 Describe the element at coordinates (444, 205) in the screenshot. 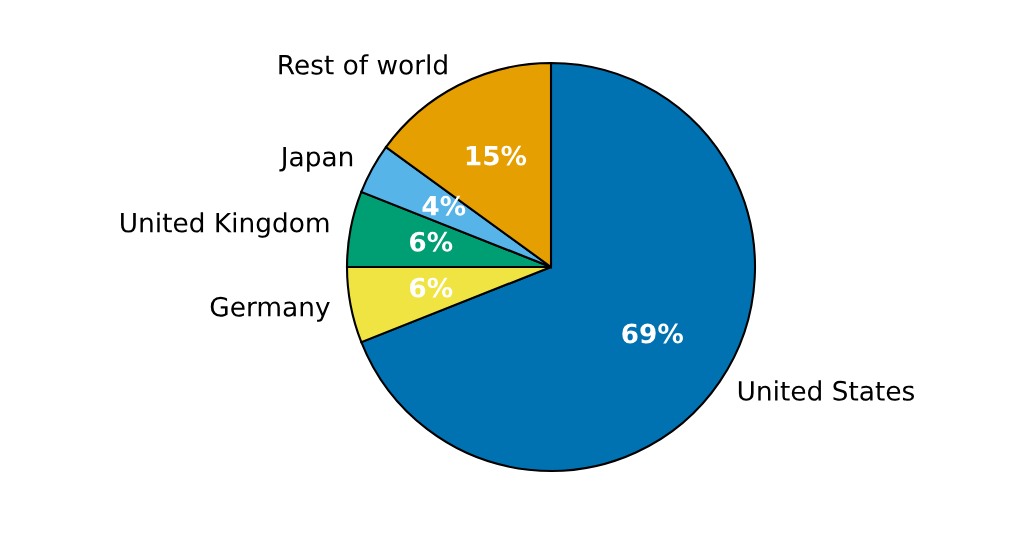

I see `data-label: 4%` at that location.